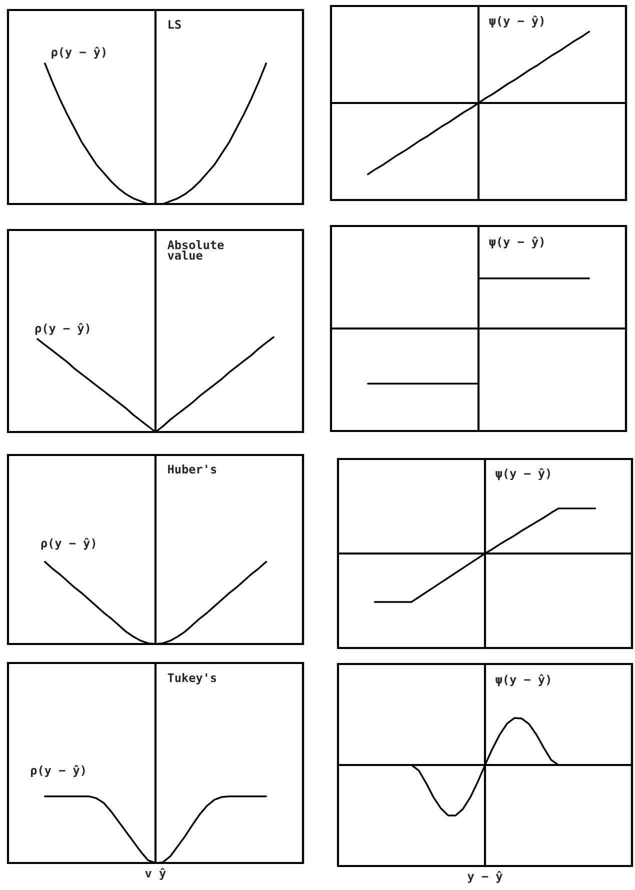 The height and width of the screenshot is (890, 635). What do you see at coordinates (485, 877) in the screenshot?
I see `x-axis-title: y − ŷ` at bounding box center [485, 877].